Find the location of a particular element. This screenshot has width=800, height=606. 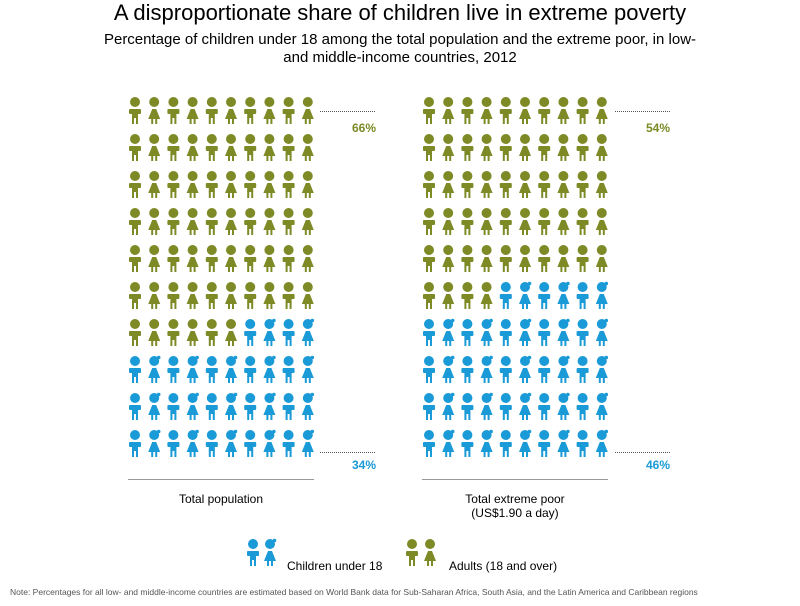

children-percent-total-population: 34% is located at coordinates (363, 465).